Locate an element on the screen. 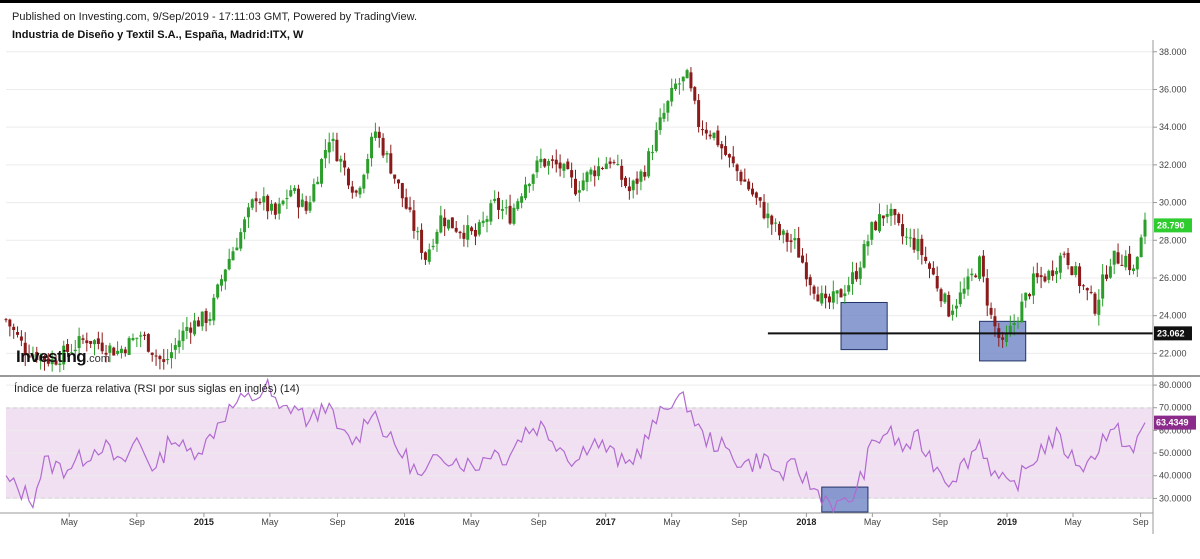 The image size is (1200, 559). rsi-highlight-box is located at coordinates (845, 499).